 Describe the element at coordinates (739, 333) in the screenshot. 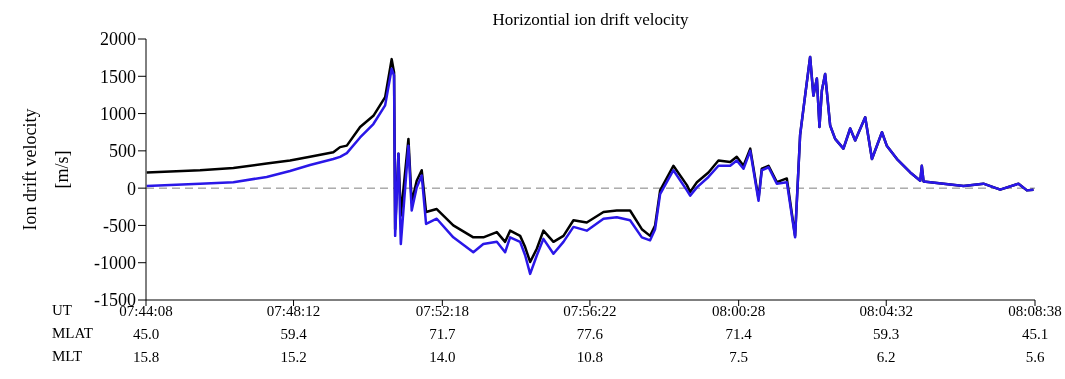

I see `text: 71.4` at that location.